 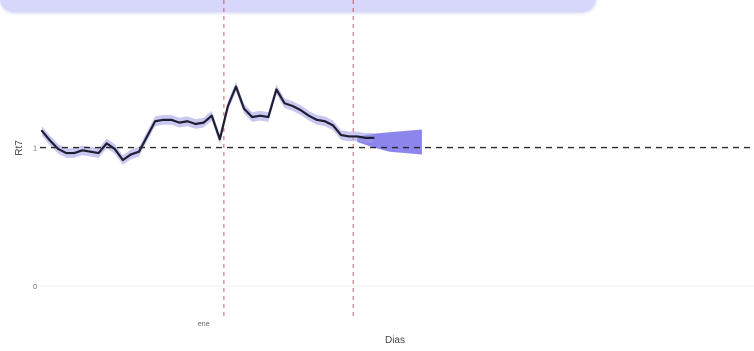 I want to click on y-axis-title: Rt7, so click(x=19, y=148).